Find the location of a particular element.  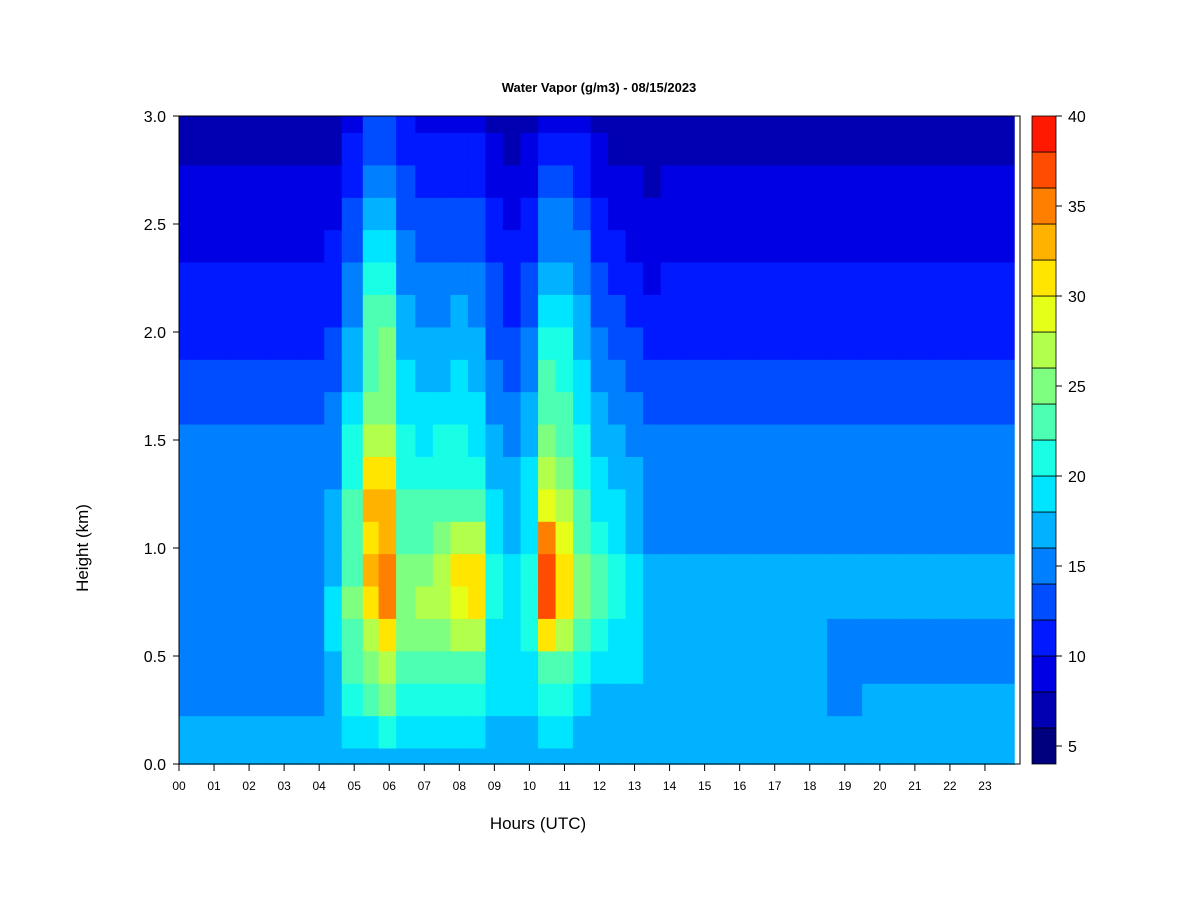

x-tick-label: 22 is located at coordinates (950, 786).